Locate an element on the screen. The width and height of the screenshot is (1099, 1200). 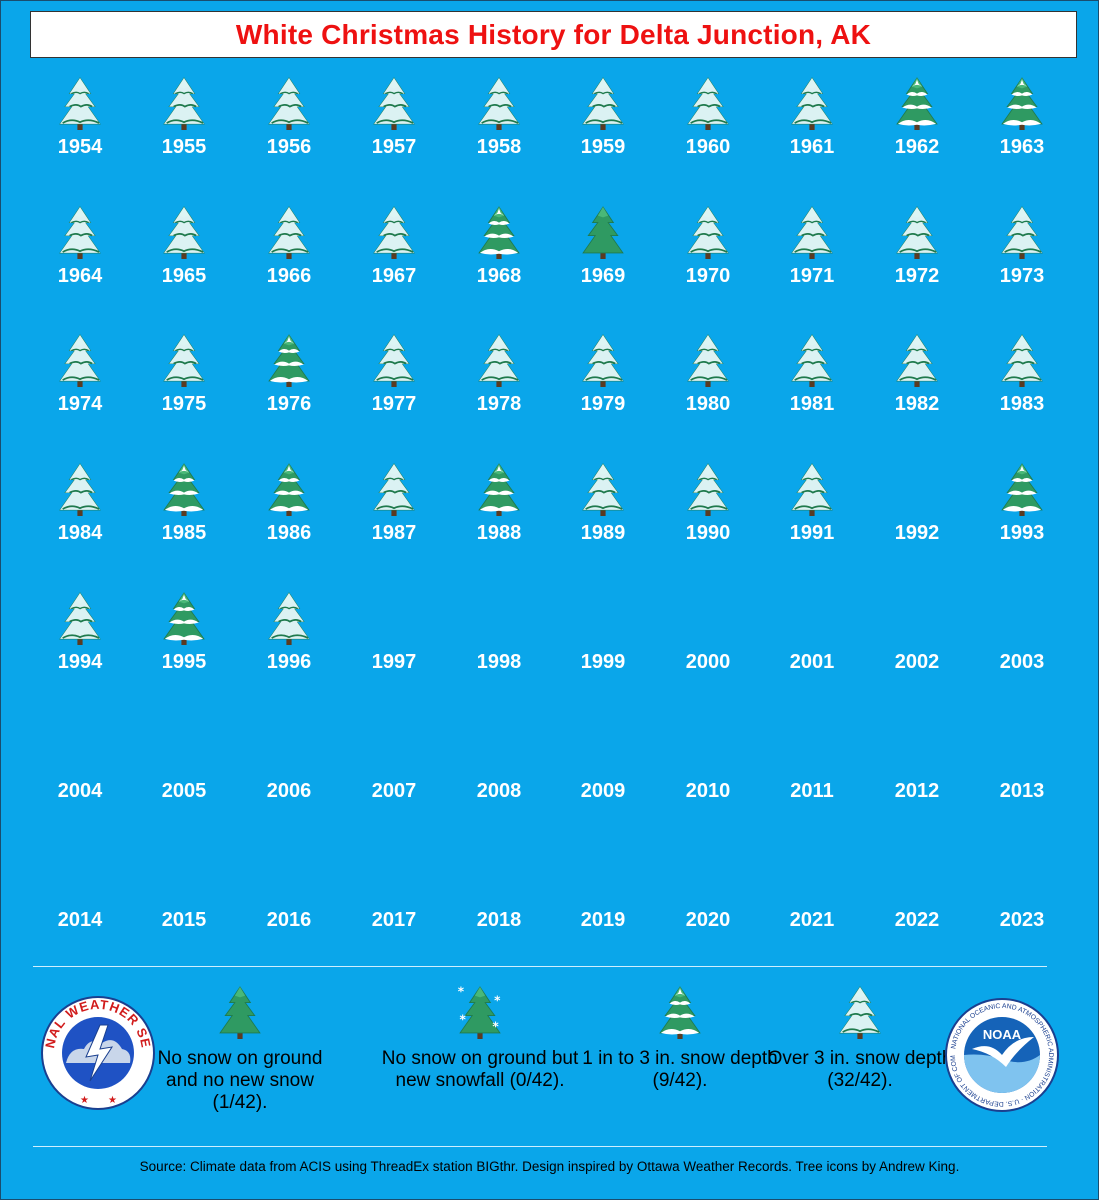
year-cell: 1999 is located at coordinates (603, 644).